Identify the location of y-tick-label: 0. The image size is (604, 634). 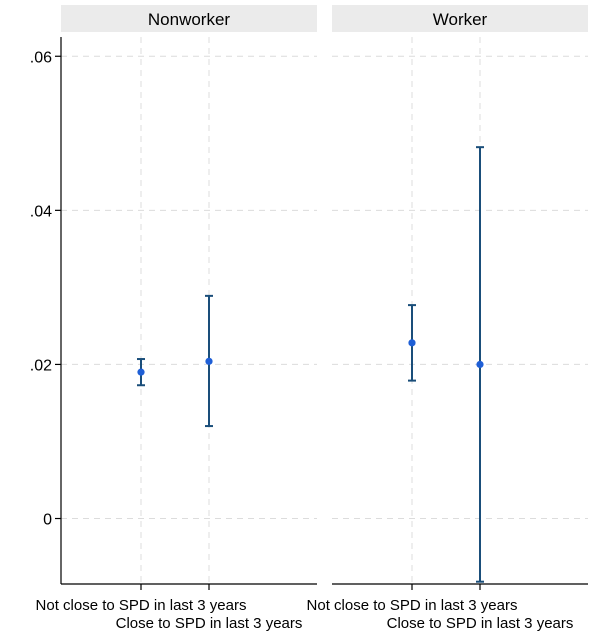
(47, 520).